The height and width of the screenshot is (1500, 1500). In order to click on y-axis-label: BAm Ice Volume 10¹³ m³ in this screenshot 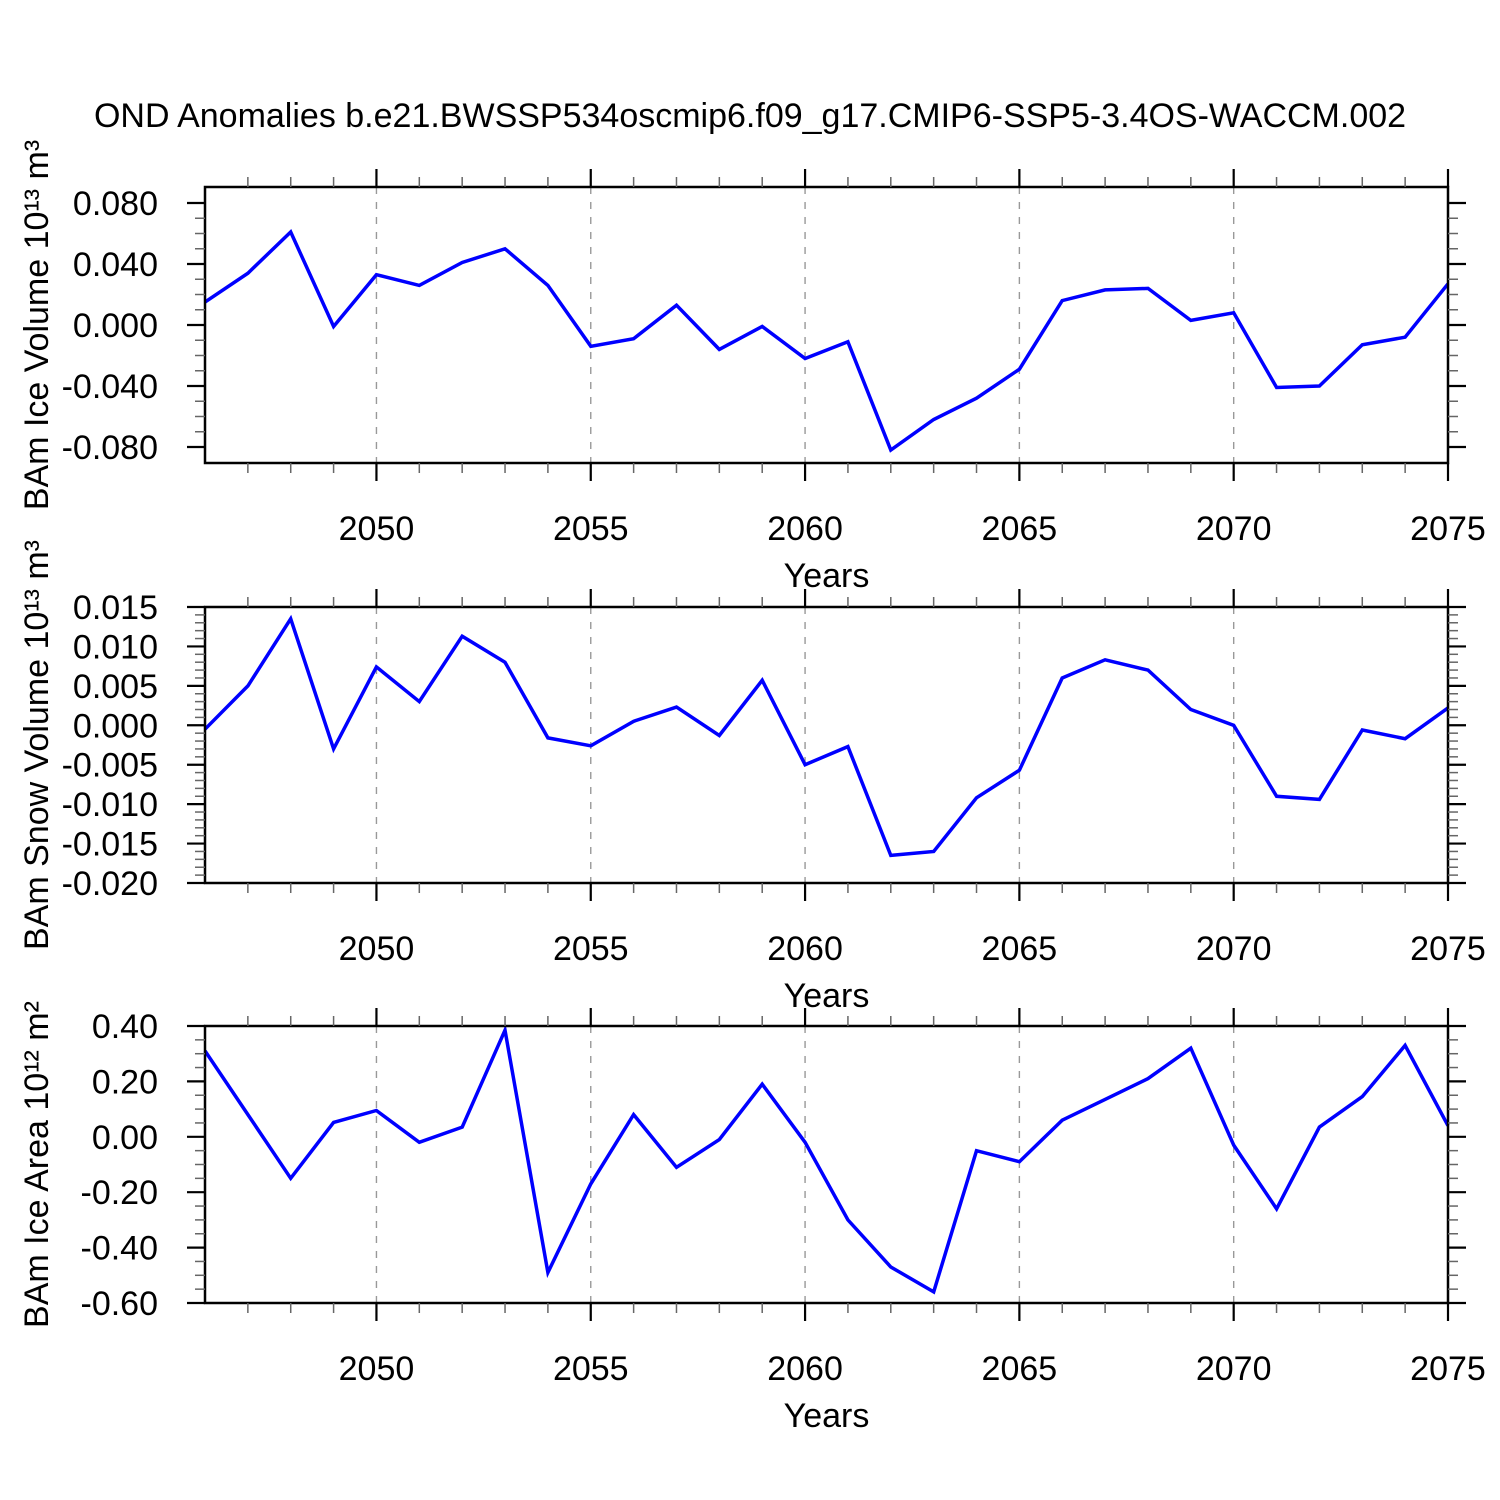, I will do `click(37, 325)`.